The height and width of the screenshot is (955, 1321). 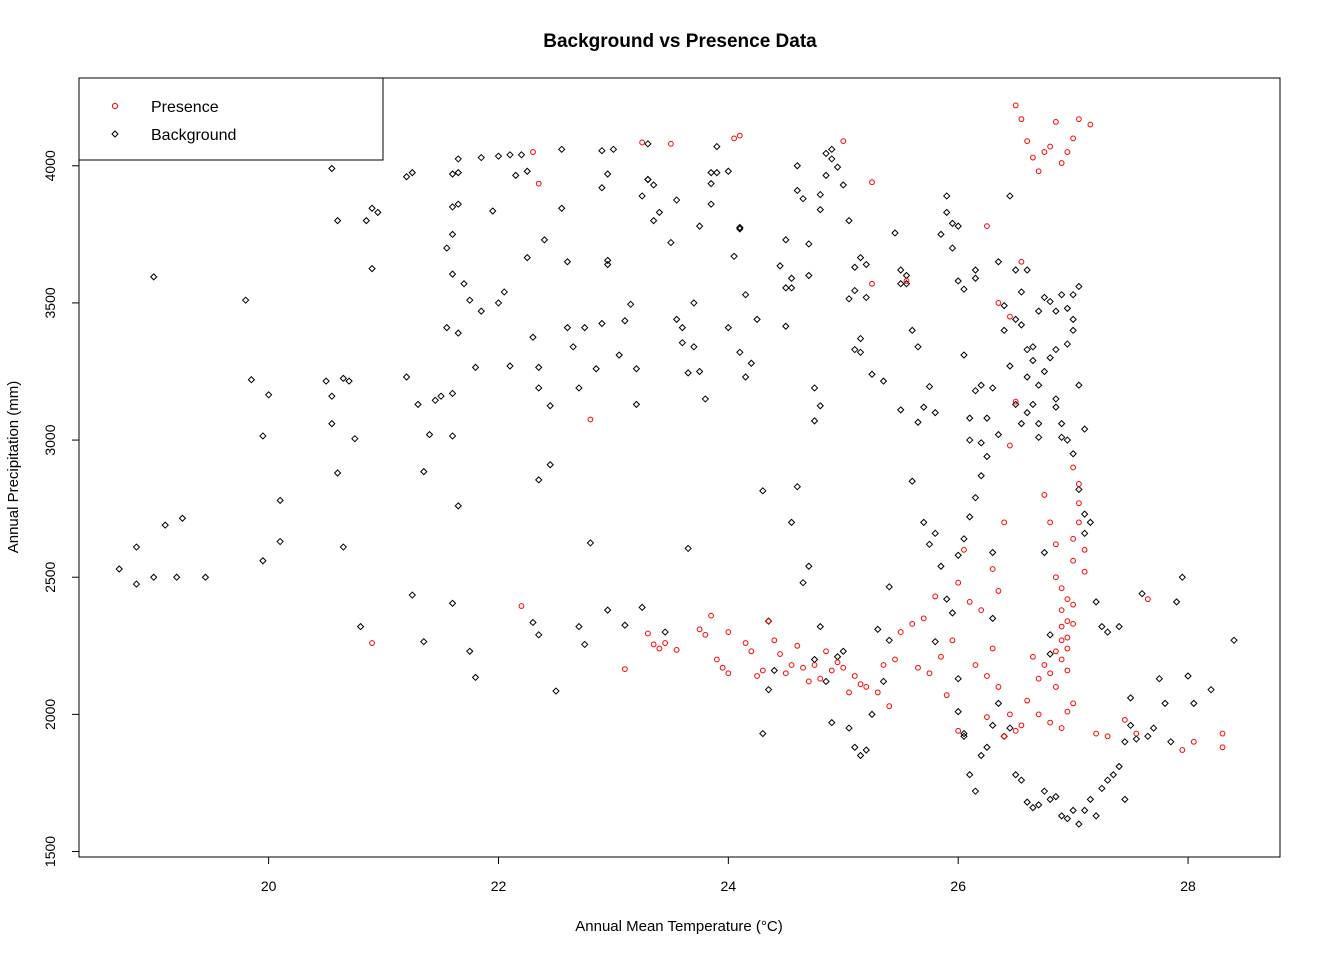 I want to click on x-tick-label: 24, so click(x=729, y=886).